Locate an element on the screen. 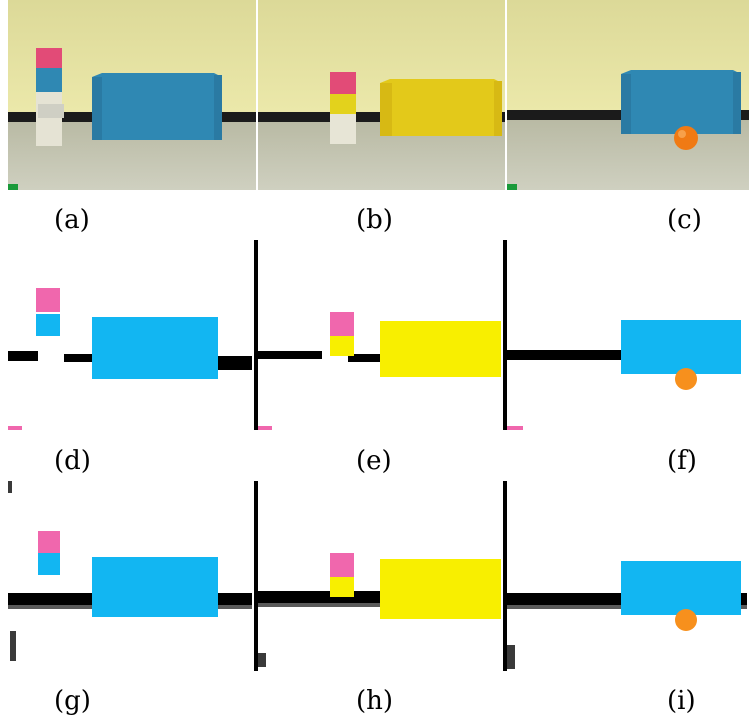  panel-i-noisy-segmentation is located at coordinates (625, 576).